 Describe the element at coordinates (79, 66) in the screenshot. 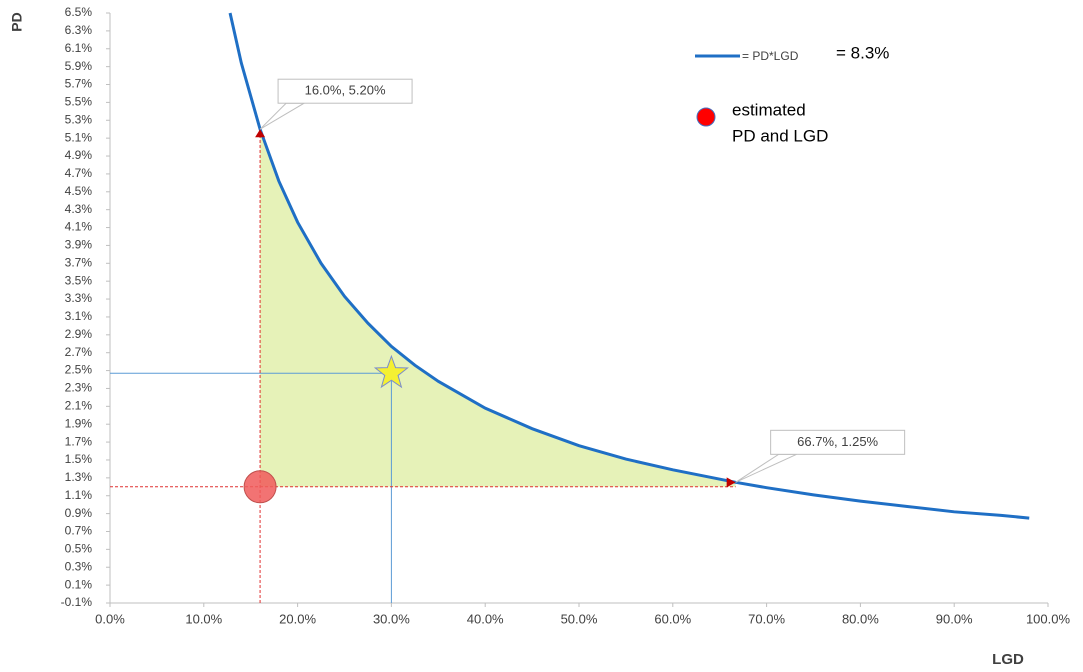

I see `y-tick-label: 5.9%` at that location.